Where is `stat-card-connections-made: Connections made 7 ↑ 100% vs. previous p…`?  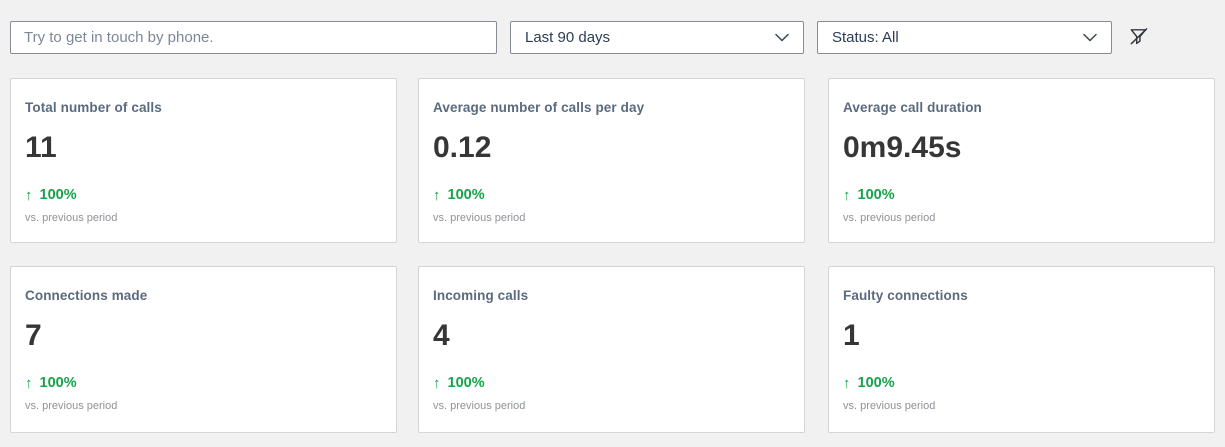 stat-card-connections-made: Connections made 7 ↑ 100% vs. previous p… is located at coordinates (203, 349).